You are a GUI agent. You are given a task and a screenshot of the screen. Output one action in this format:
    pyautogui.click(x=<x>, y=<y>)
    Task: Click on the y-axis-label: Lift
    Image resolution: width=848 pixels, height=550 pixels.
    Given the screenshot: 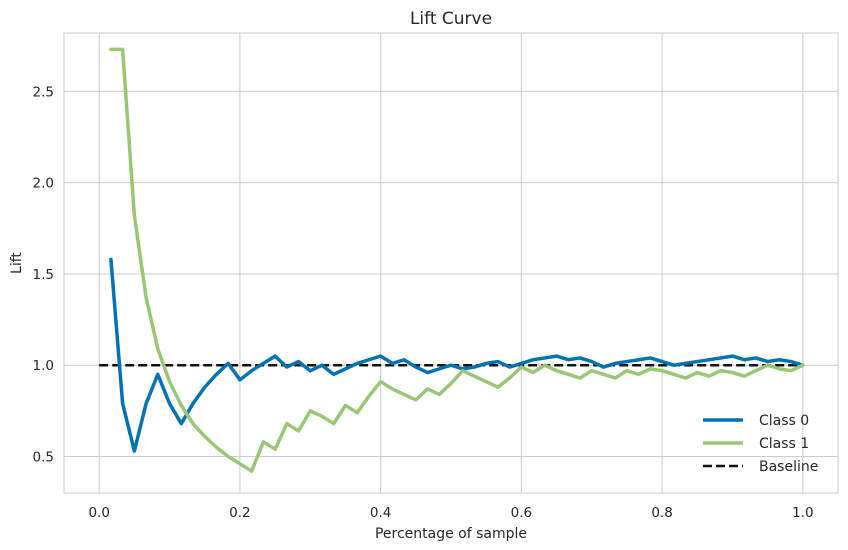 What is the action you would take?
    pyautogui.click(x=17, y=263)
    